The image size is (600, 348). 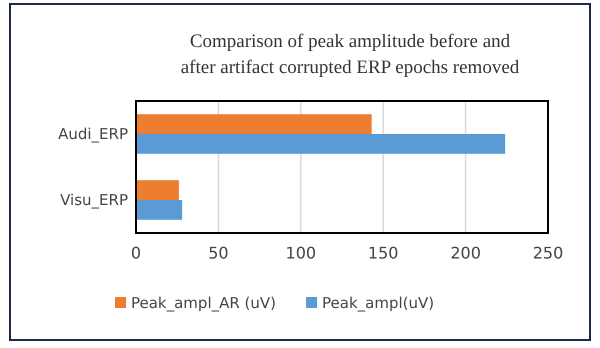 I want to click on x-tick-label: 150, so click(x=383, y=252).